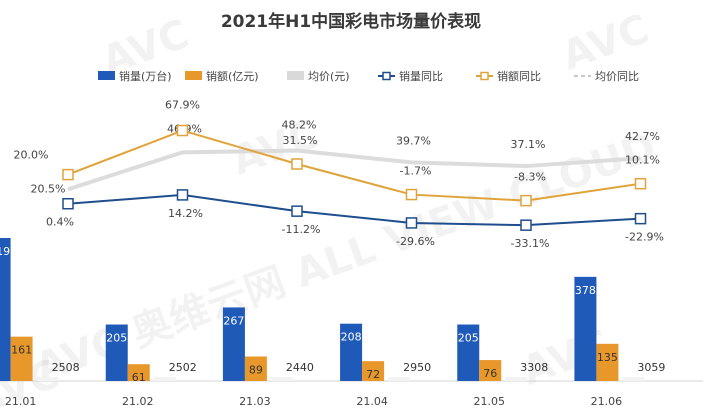 Image resolution: width=703 pixels, height=418 pixels. Describe the element at coordinates (417, 367) in the screenshot. I see `bar-label: 2950` at that location.